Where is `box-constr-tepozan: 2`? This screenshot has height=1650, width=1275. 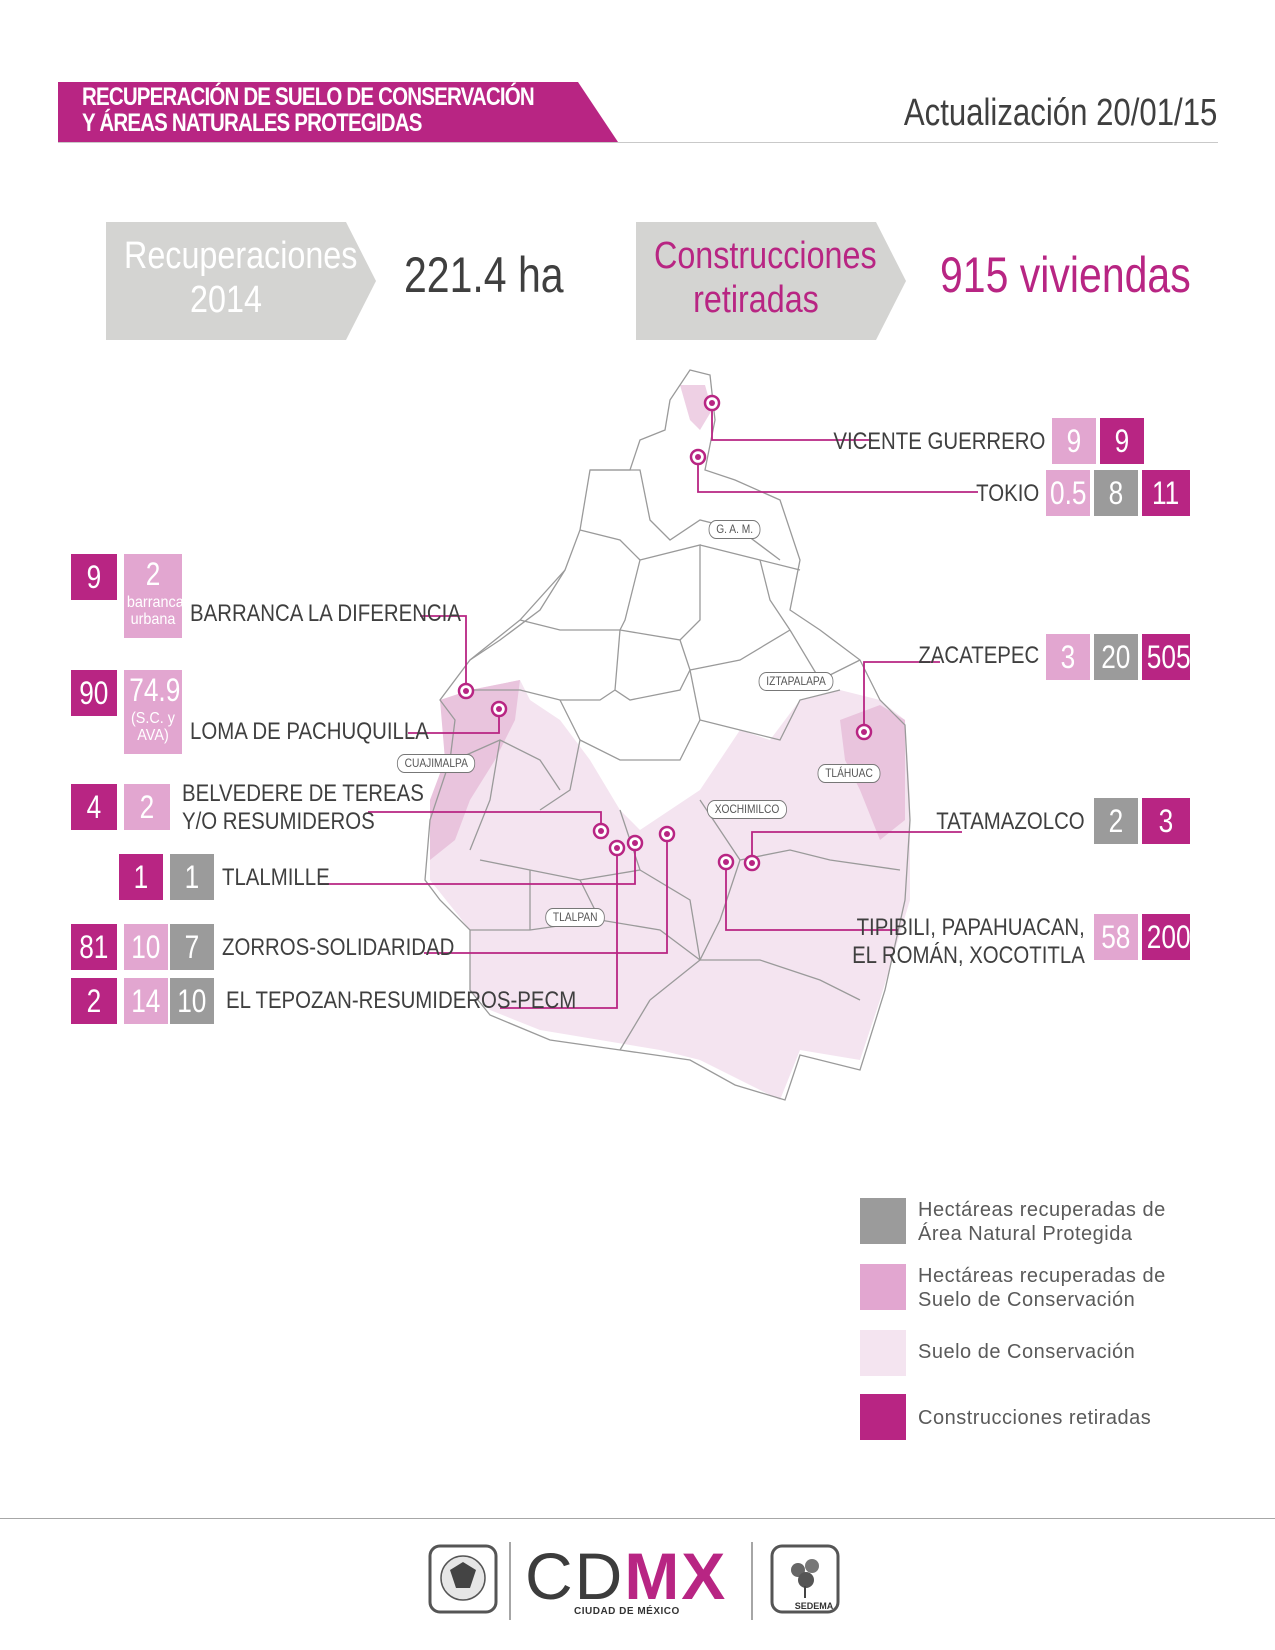
box-constr-tepozan: 2 is located at coordinates (94, 1001).